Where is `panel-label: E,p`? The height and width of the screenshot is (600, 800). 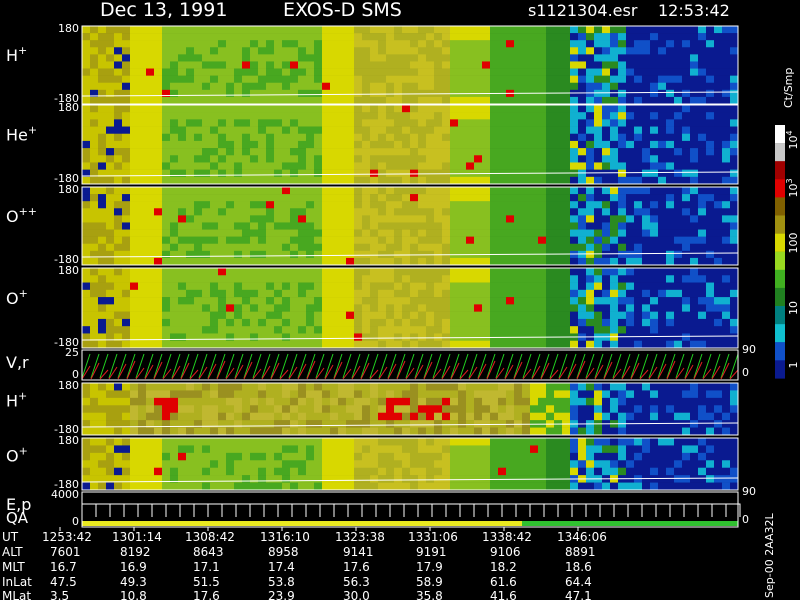
panel-label: E,p is located at coordinates (18, 504).